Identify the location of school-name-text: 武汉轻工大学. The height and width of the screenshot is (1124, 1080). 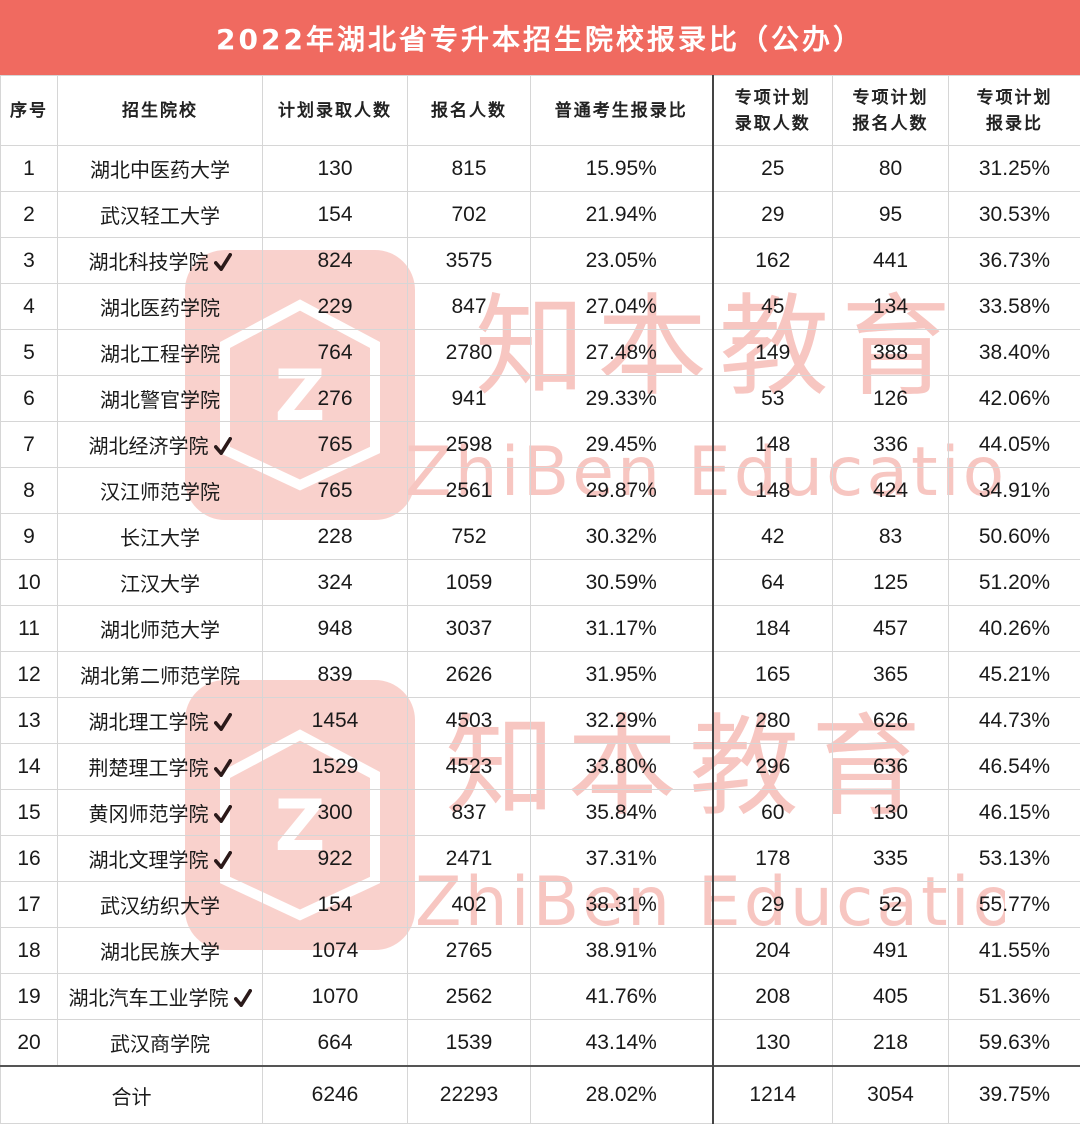
(160, 216).